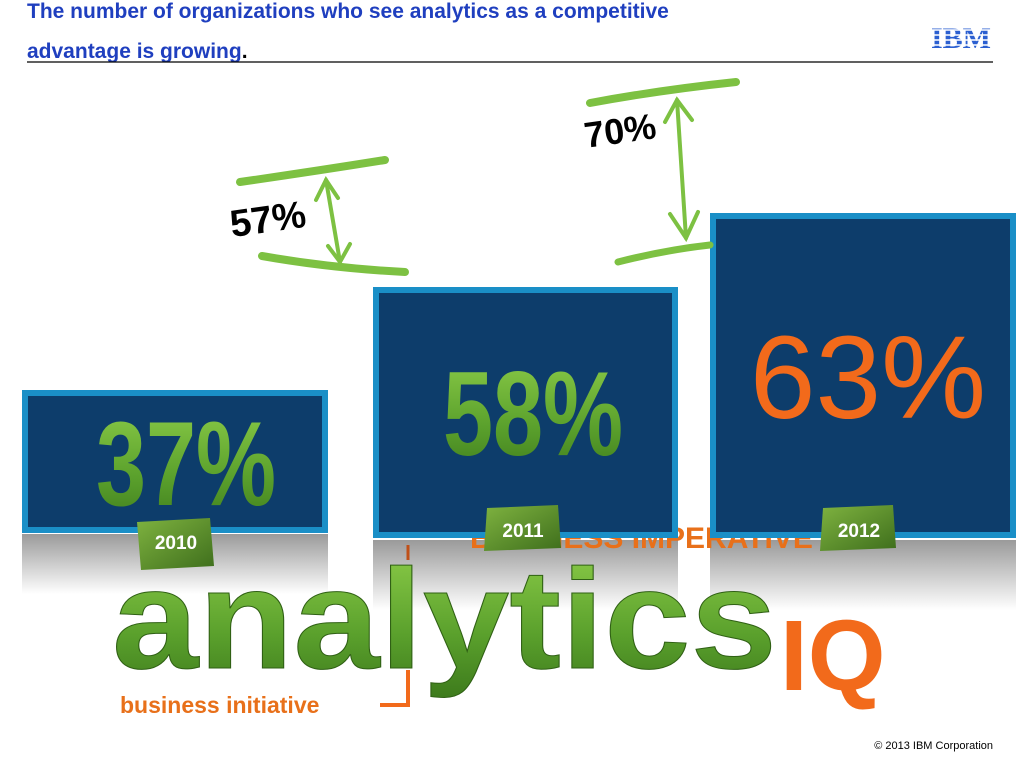  I want to click on bracket, so click(395, 688).